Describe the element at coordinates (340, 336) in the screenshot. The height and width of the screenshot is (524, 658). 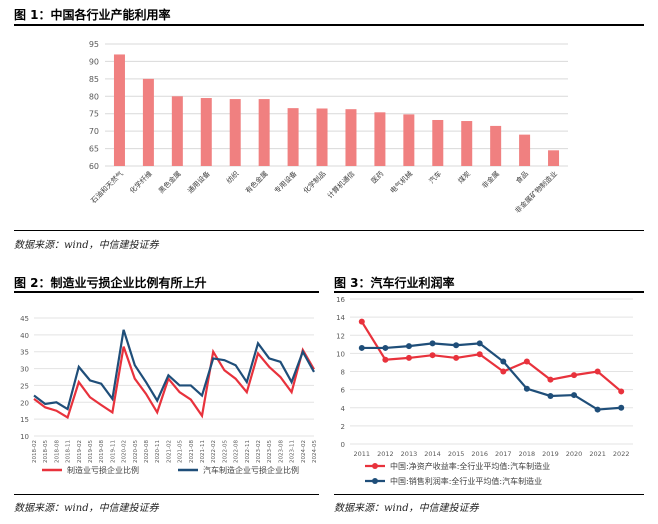
I see `y-tick-label: 12` at that location.